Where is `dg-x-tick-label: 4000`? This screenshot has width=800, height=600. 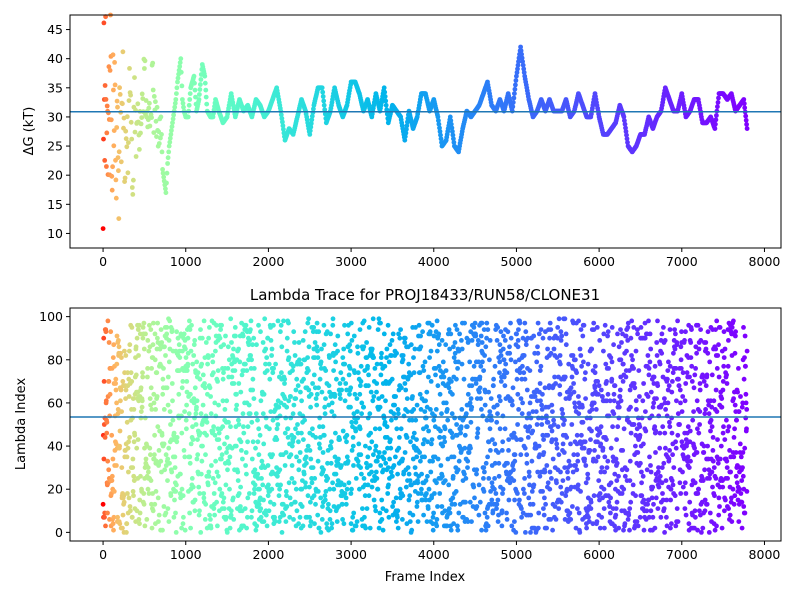
dg-x-tick-label: 4000 is located at coordinates (434, 261).